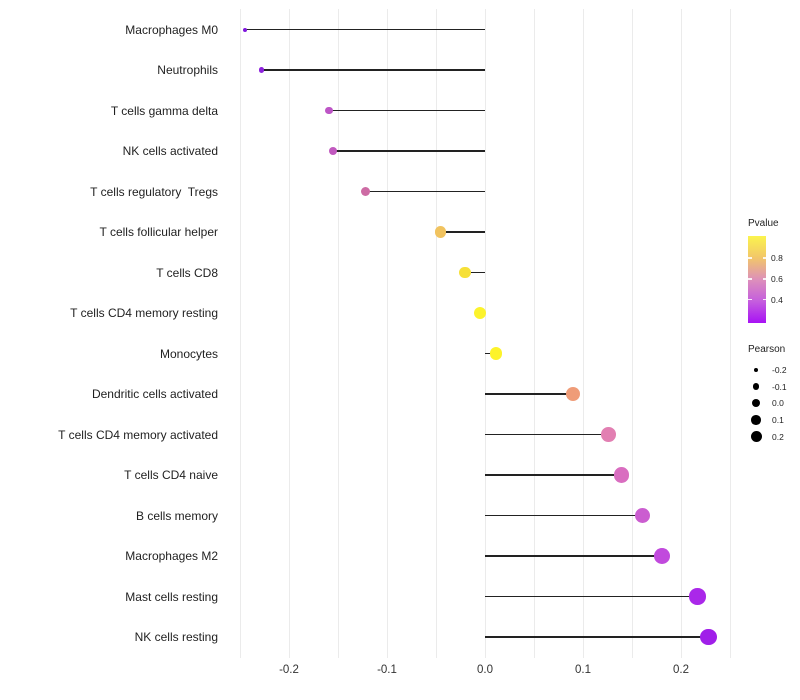 The image size is (800, 700). Describe the element at coordinates (188, 353) in the screenshot. I see `category-label: Monocytes` at that location.